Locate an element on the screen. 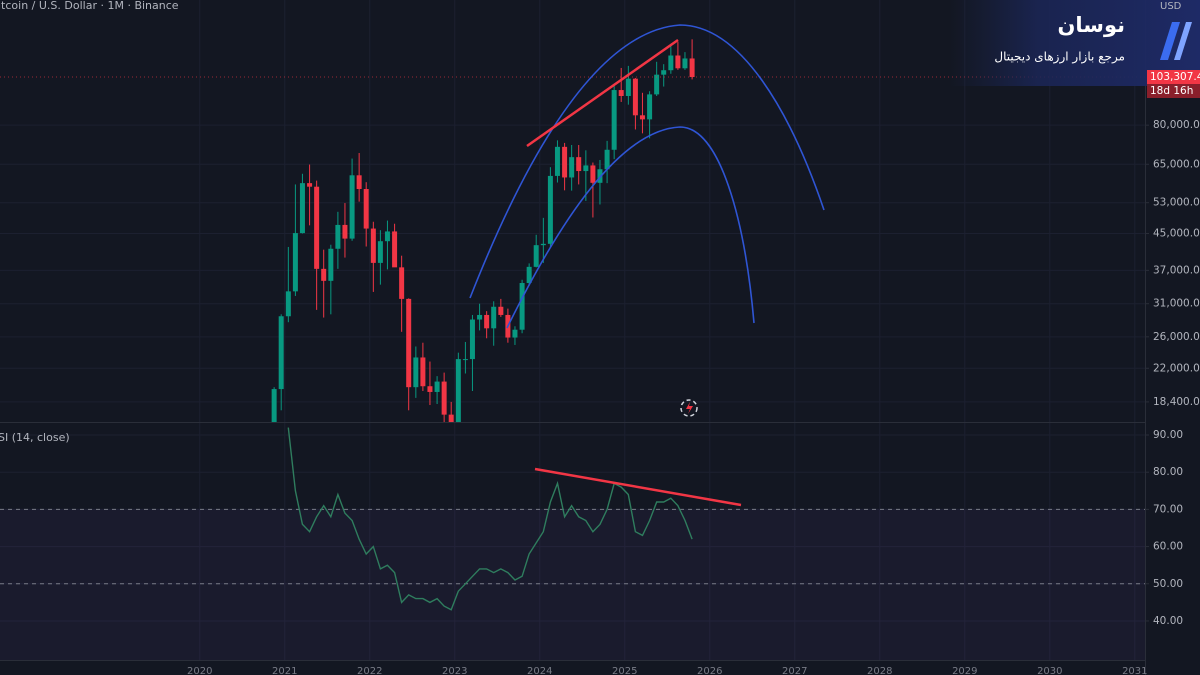  logo-name: نوسان is located at coordinates (1091, 25).